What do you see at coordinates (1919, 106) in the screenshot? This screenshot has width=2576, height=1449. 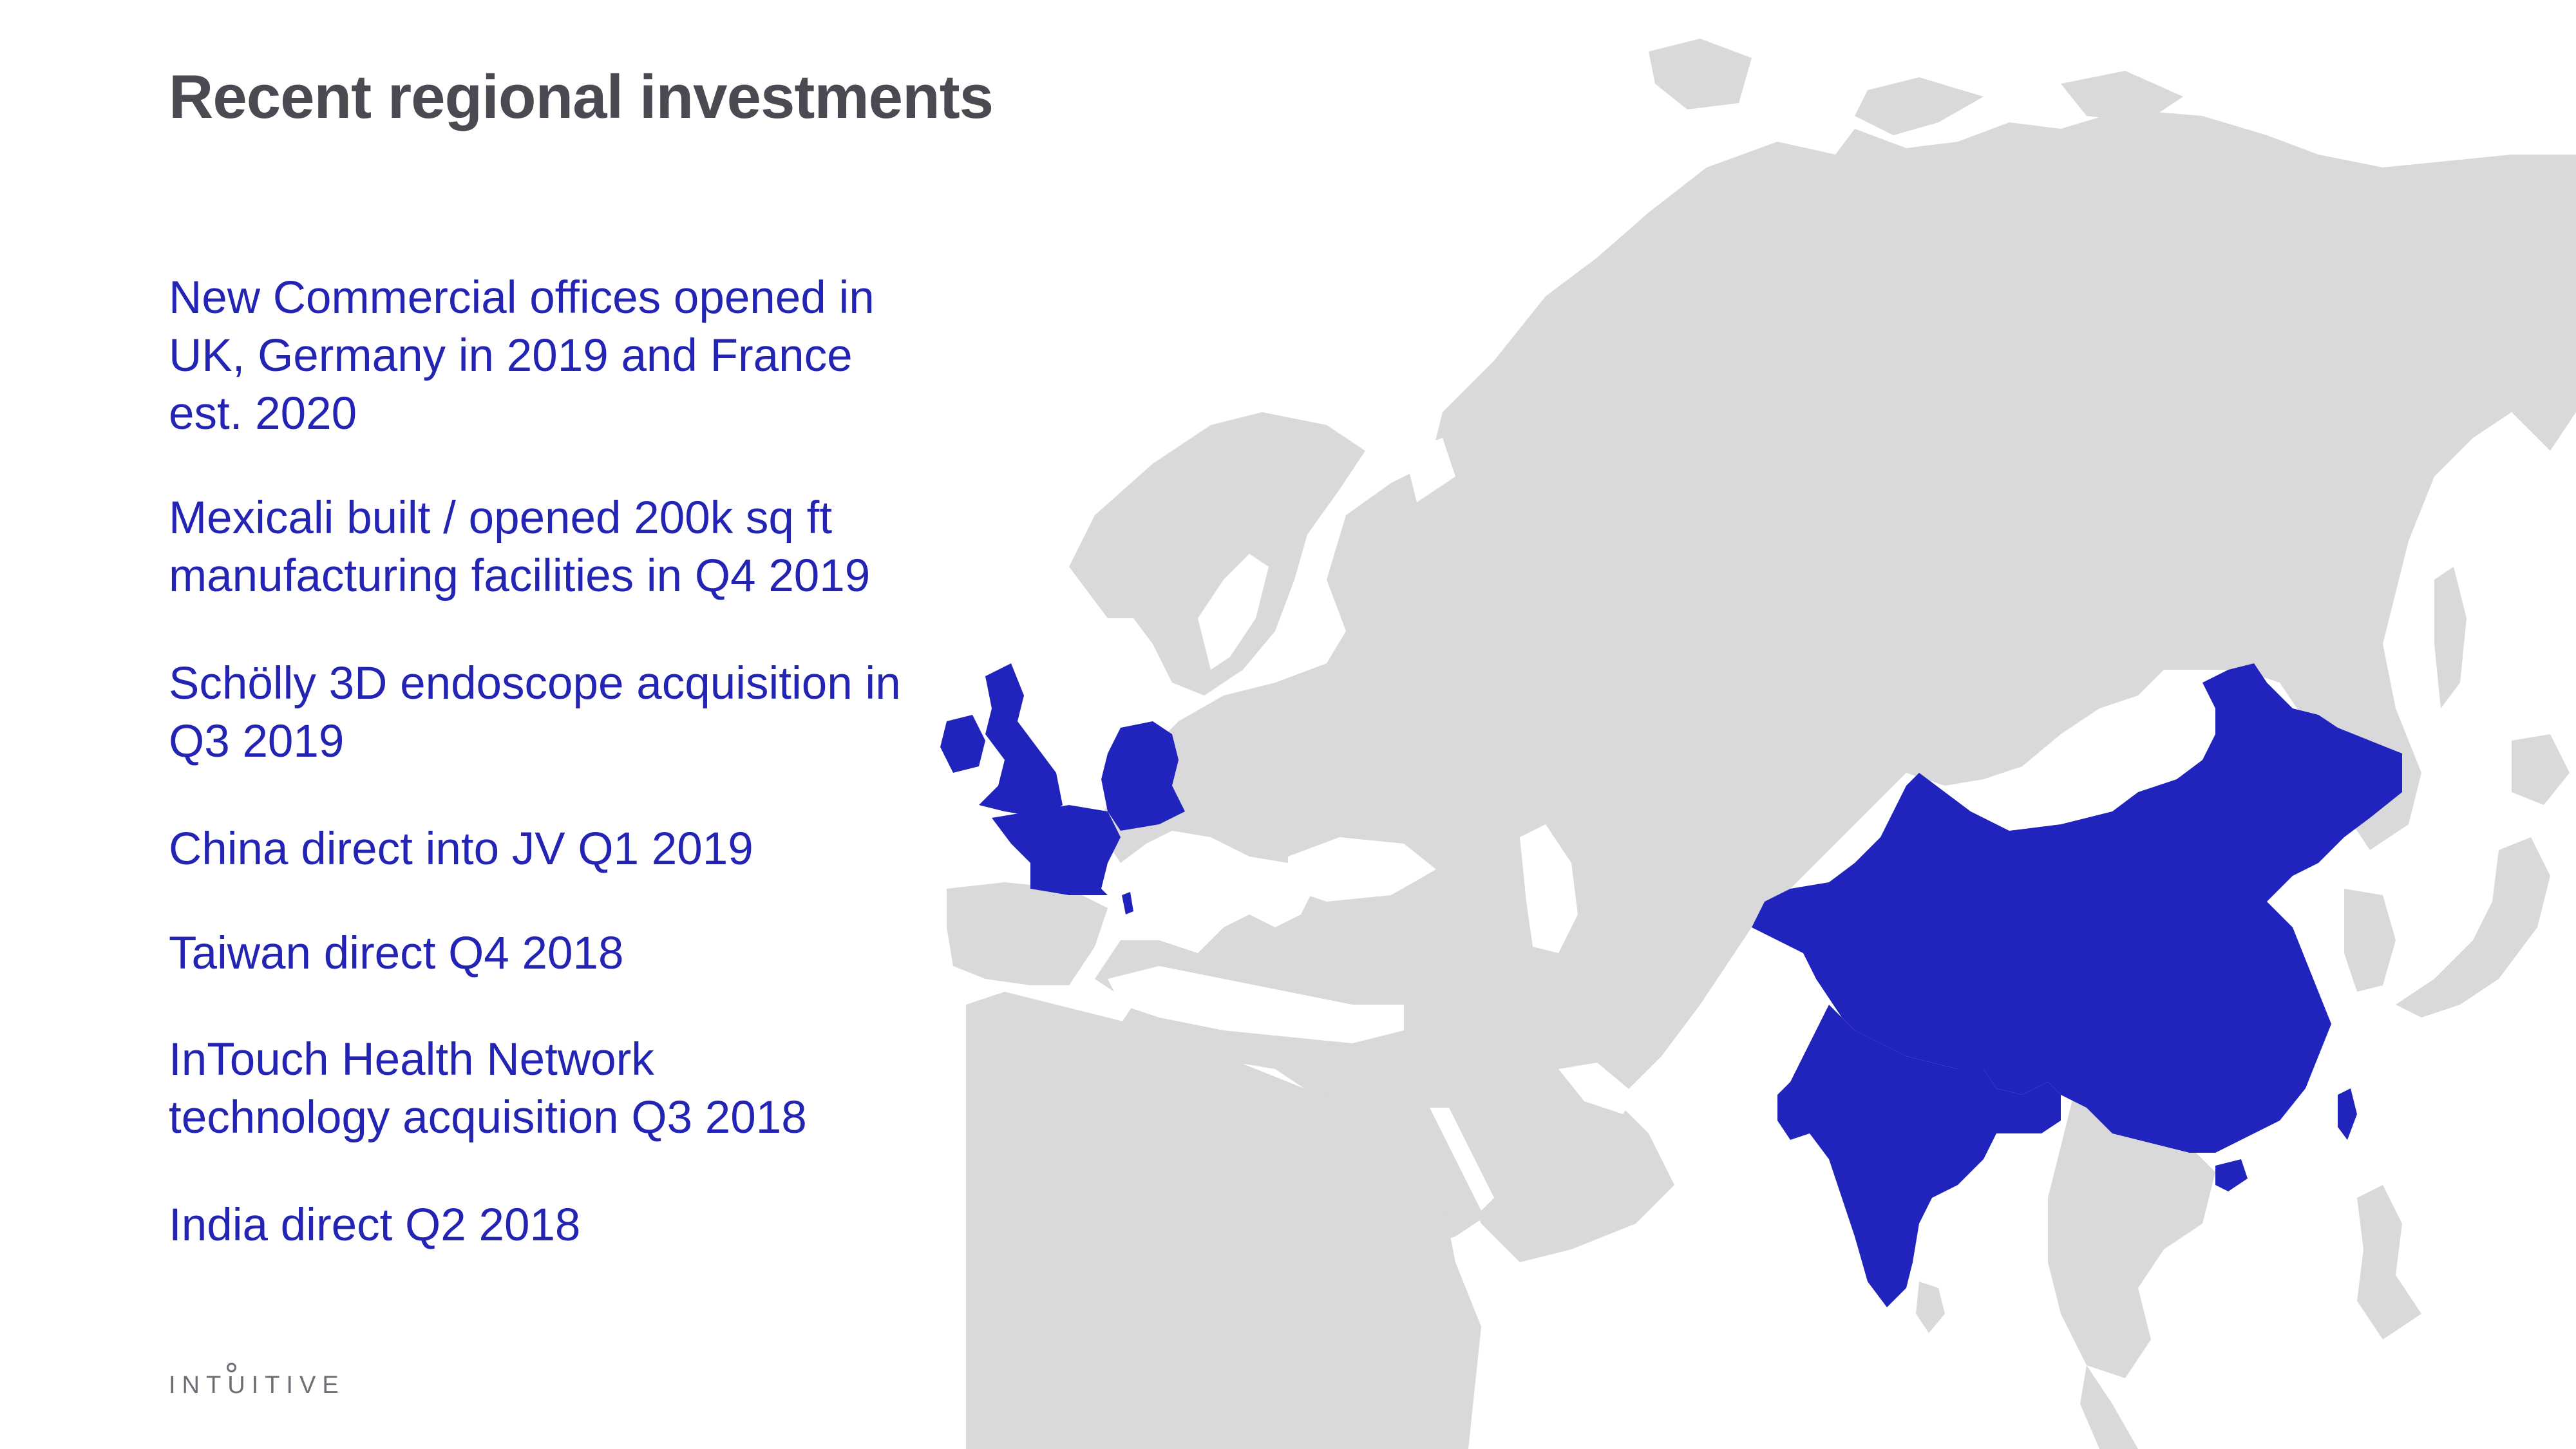 I see `land-novaya-zemlya` at bounding box center [1919, 106].